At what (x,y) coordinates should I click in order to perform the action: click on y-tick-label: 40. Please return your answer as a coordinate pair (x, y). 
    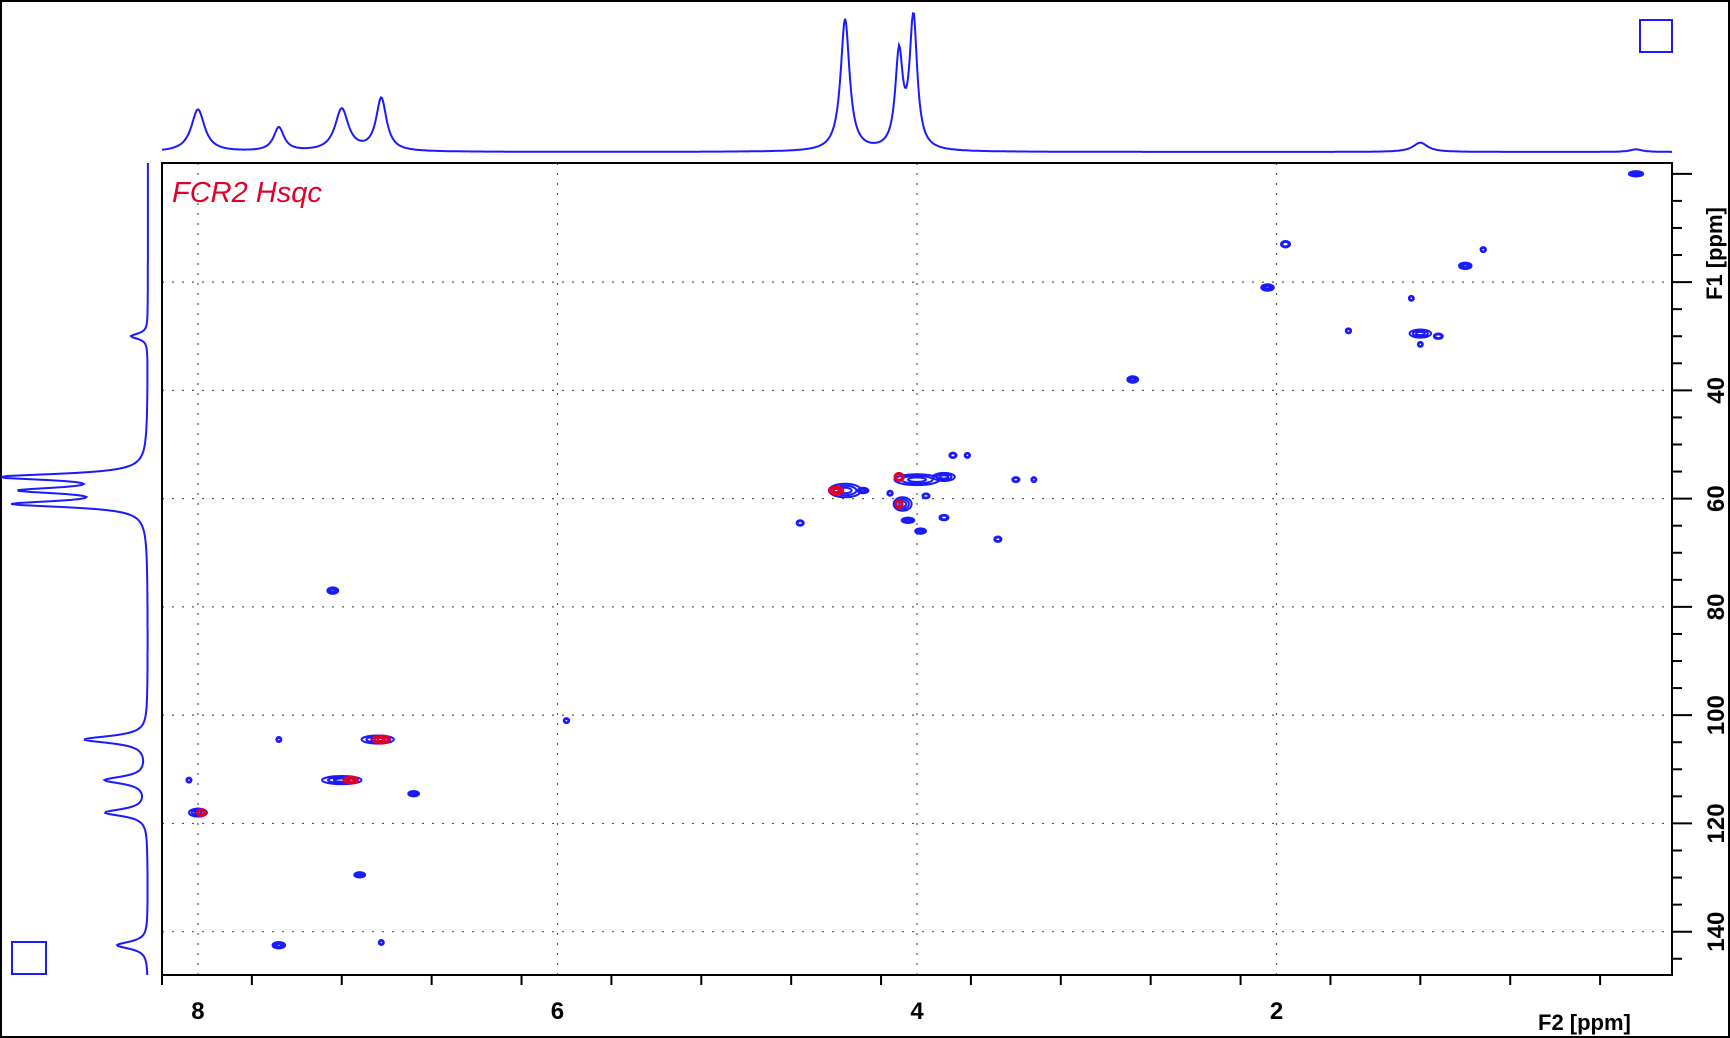
    Looking at the image, I should click on (1716, 390).